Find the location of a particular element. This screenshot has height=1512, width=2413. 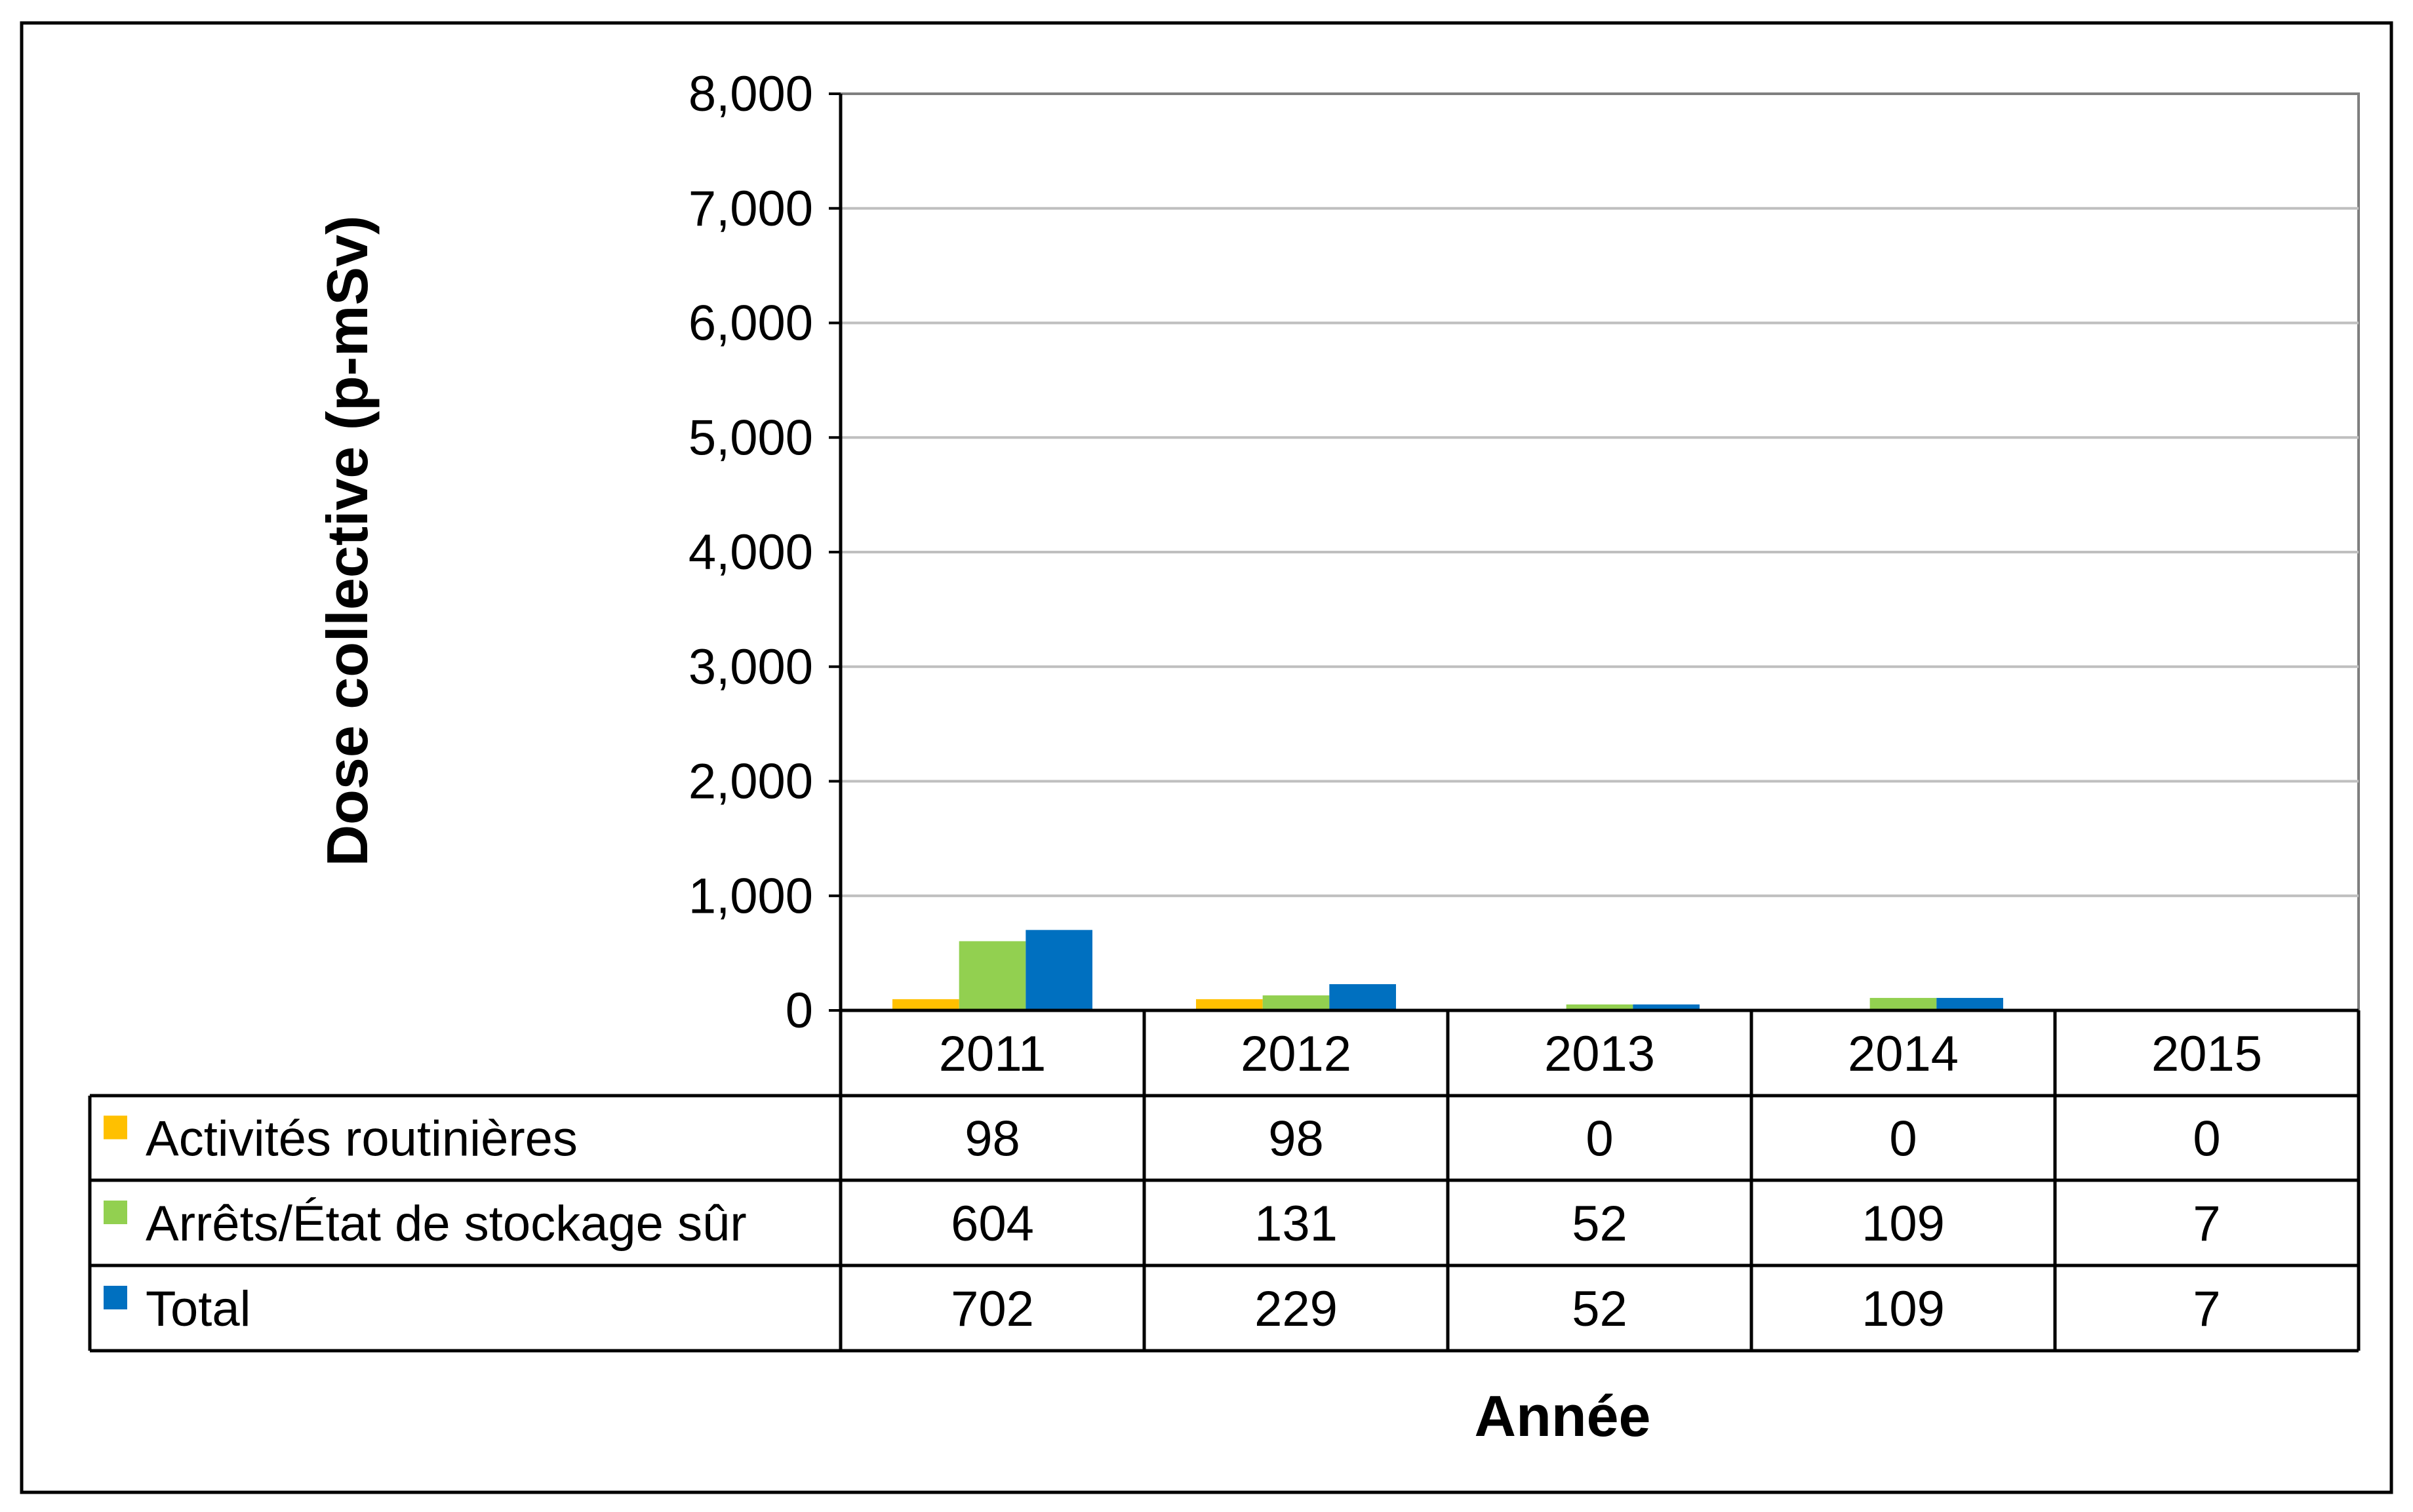

x-category-label: 2012 is located at coordinates (1296, 1054).